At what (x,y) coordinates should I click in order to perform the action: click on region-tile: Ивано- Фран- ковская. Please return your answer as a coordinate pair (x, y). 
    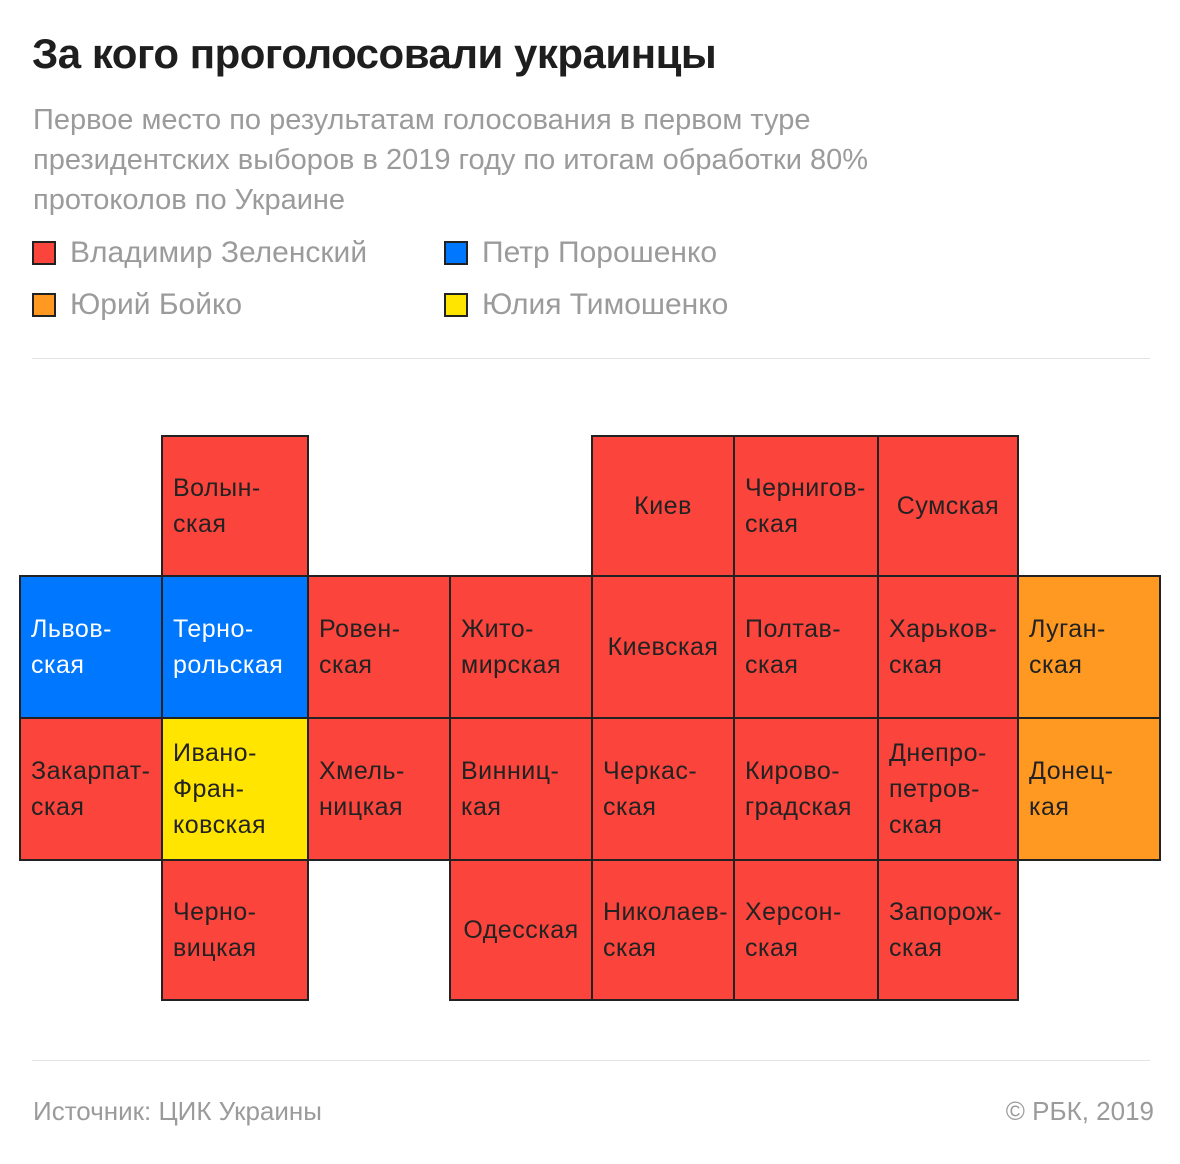
    Looking at the image, I should click on (235, 789).